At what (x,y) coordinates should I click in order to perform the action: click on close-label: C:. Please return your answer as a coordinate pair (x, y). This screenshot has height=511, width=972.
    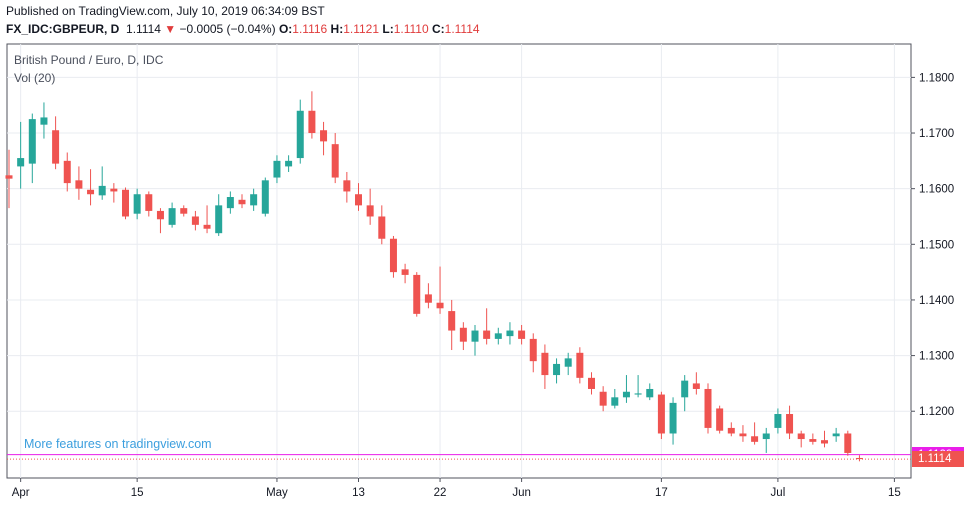
    Looking at the image, I should click on (438, 29).